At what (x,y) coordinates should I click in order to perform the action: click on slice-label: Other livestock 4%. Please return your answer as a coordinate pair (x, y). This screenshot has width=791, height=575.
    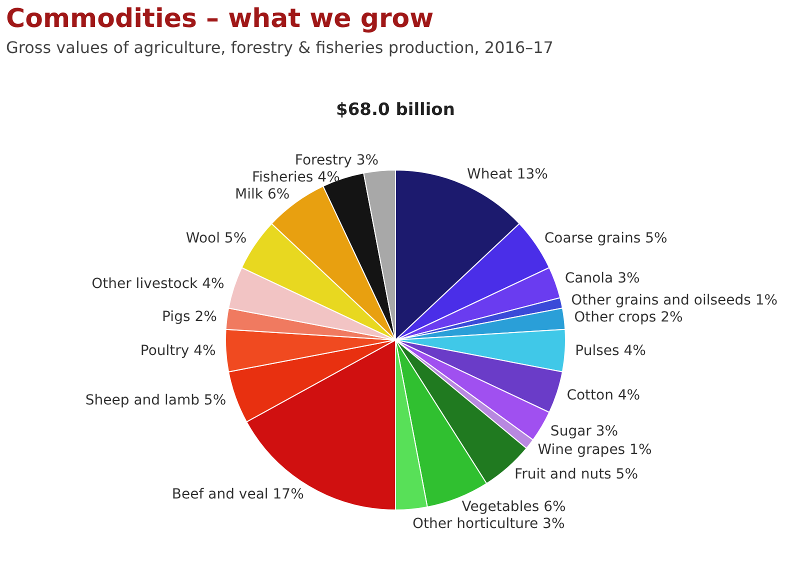
    Looking at the image, I should click on (158, 284).